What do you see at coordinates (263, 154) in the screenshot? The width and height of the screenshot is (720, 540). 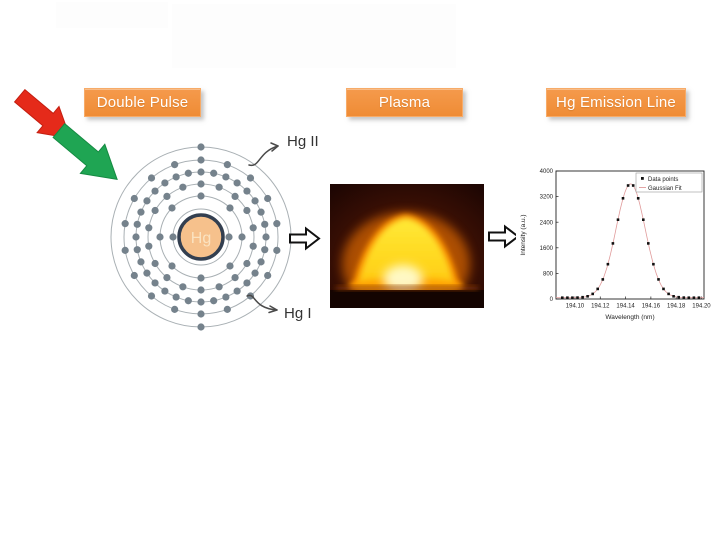 I see `curved-arrow-top-icon` at bounding box center [263, 154].